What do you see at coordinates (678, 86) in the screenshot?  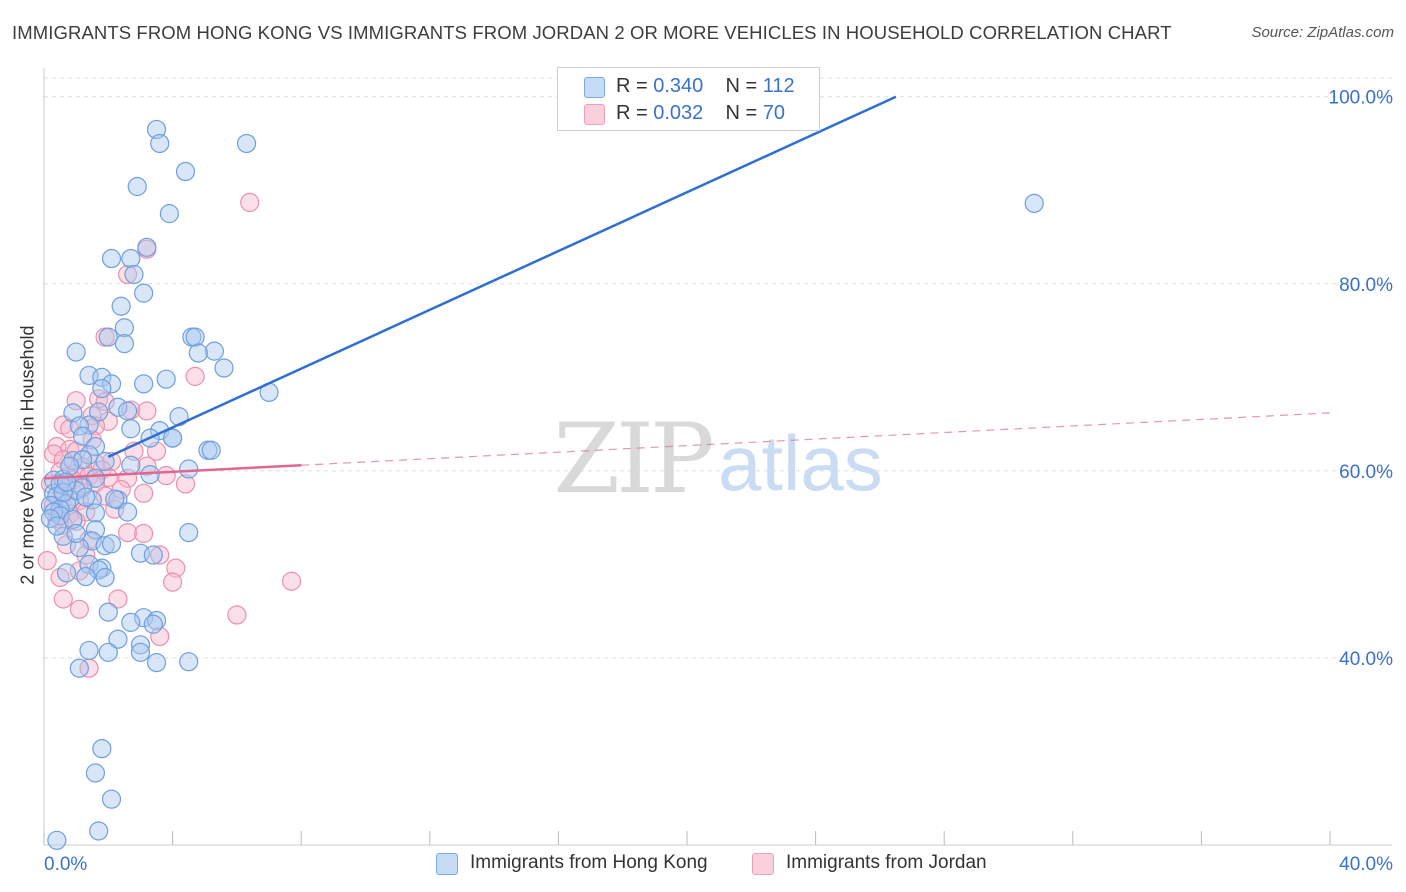 I see `r-value-hong-kong: 0.340` at bounding box center [678, 86].